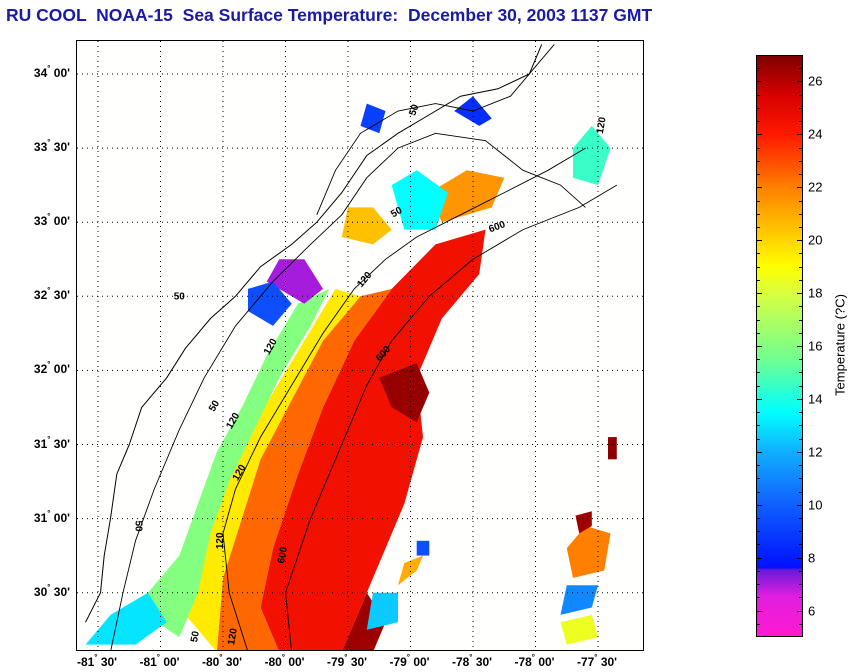  I want to click on colorbar-label: Temperature (?C), so click(840, 345).